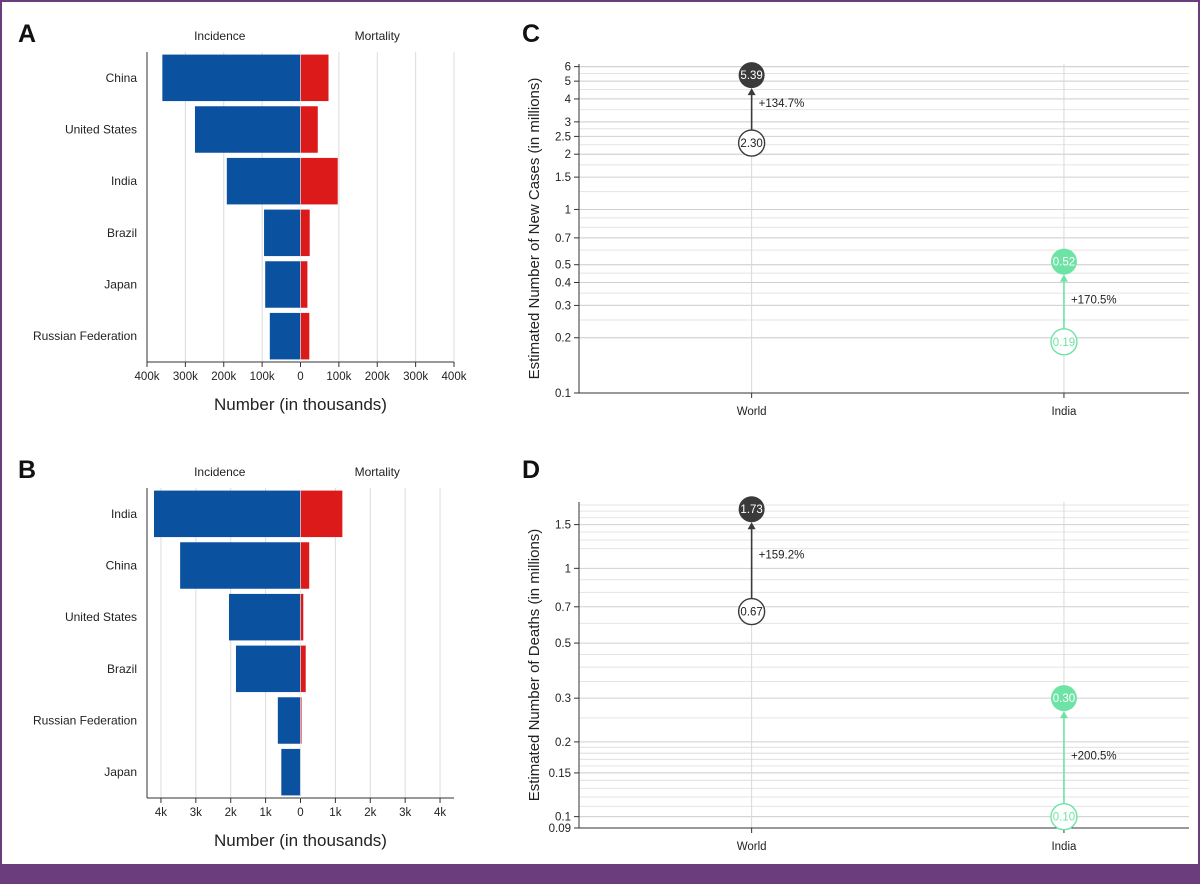 This screenshot has width=1200, height=884. I want to click on bar-mortality-russian-federation, so click(305, 336).